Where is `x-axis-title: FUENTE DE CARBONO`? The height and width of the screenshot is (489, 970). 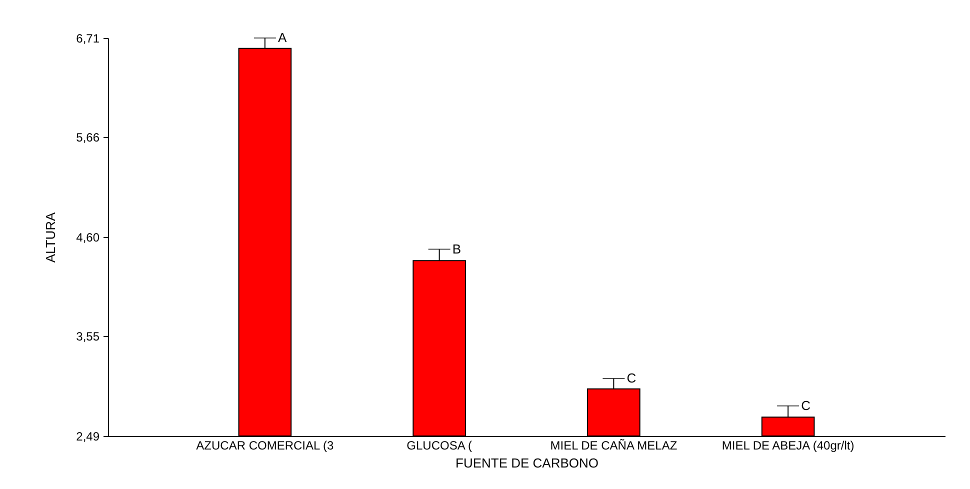
x-axis-title: FUENTE DE CARBONO is located at coordinates (527, 463).